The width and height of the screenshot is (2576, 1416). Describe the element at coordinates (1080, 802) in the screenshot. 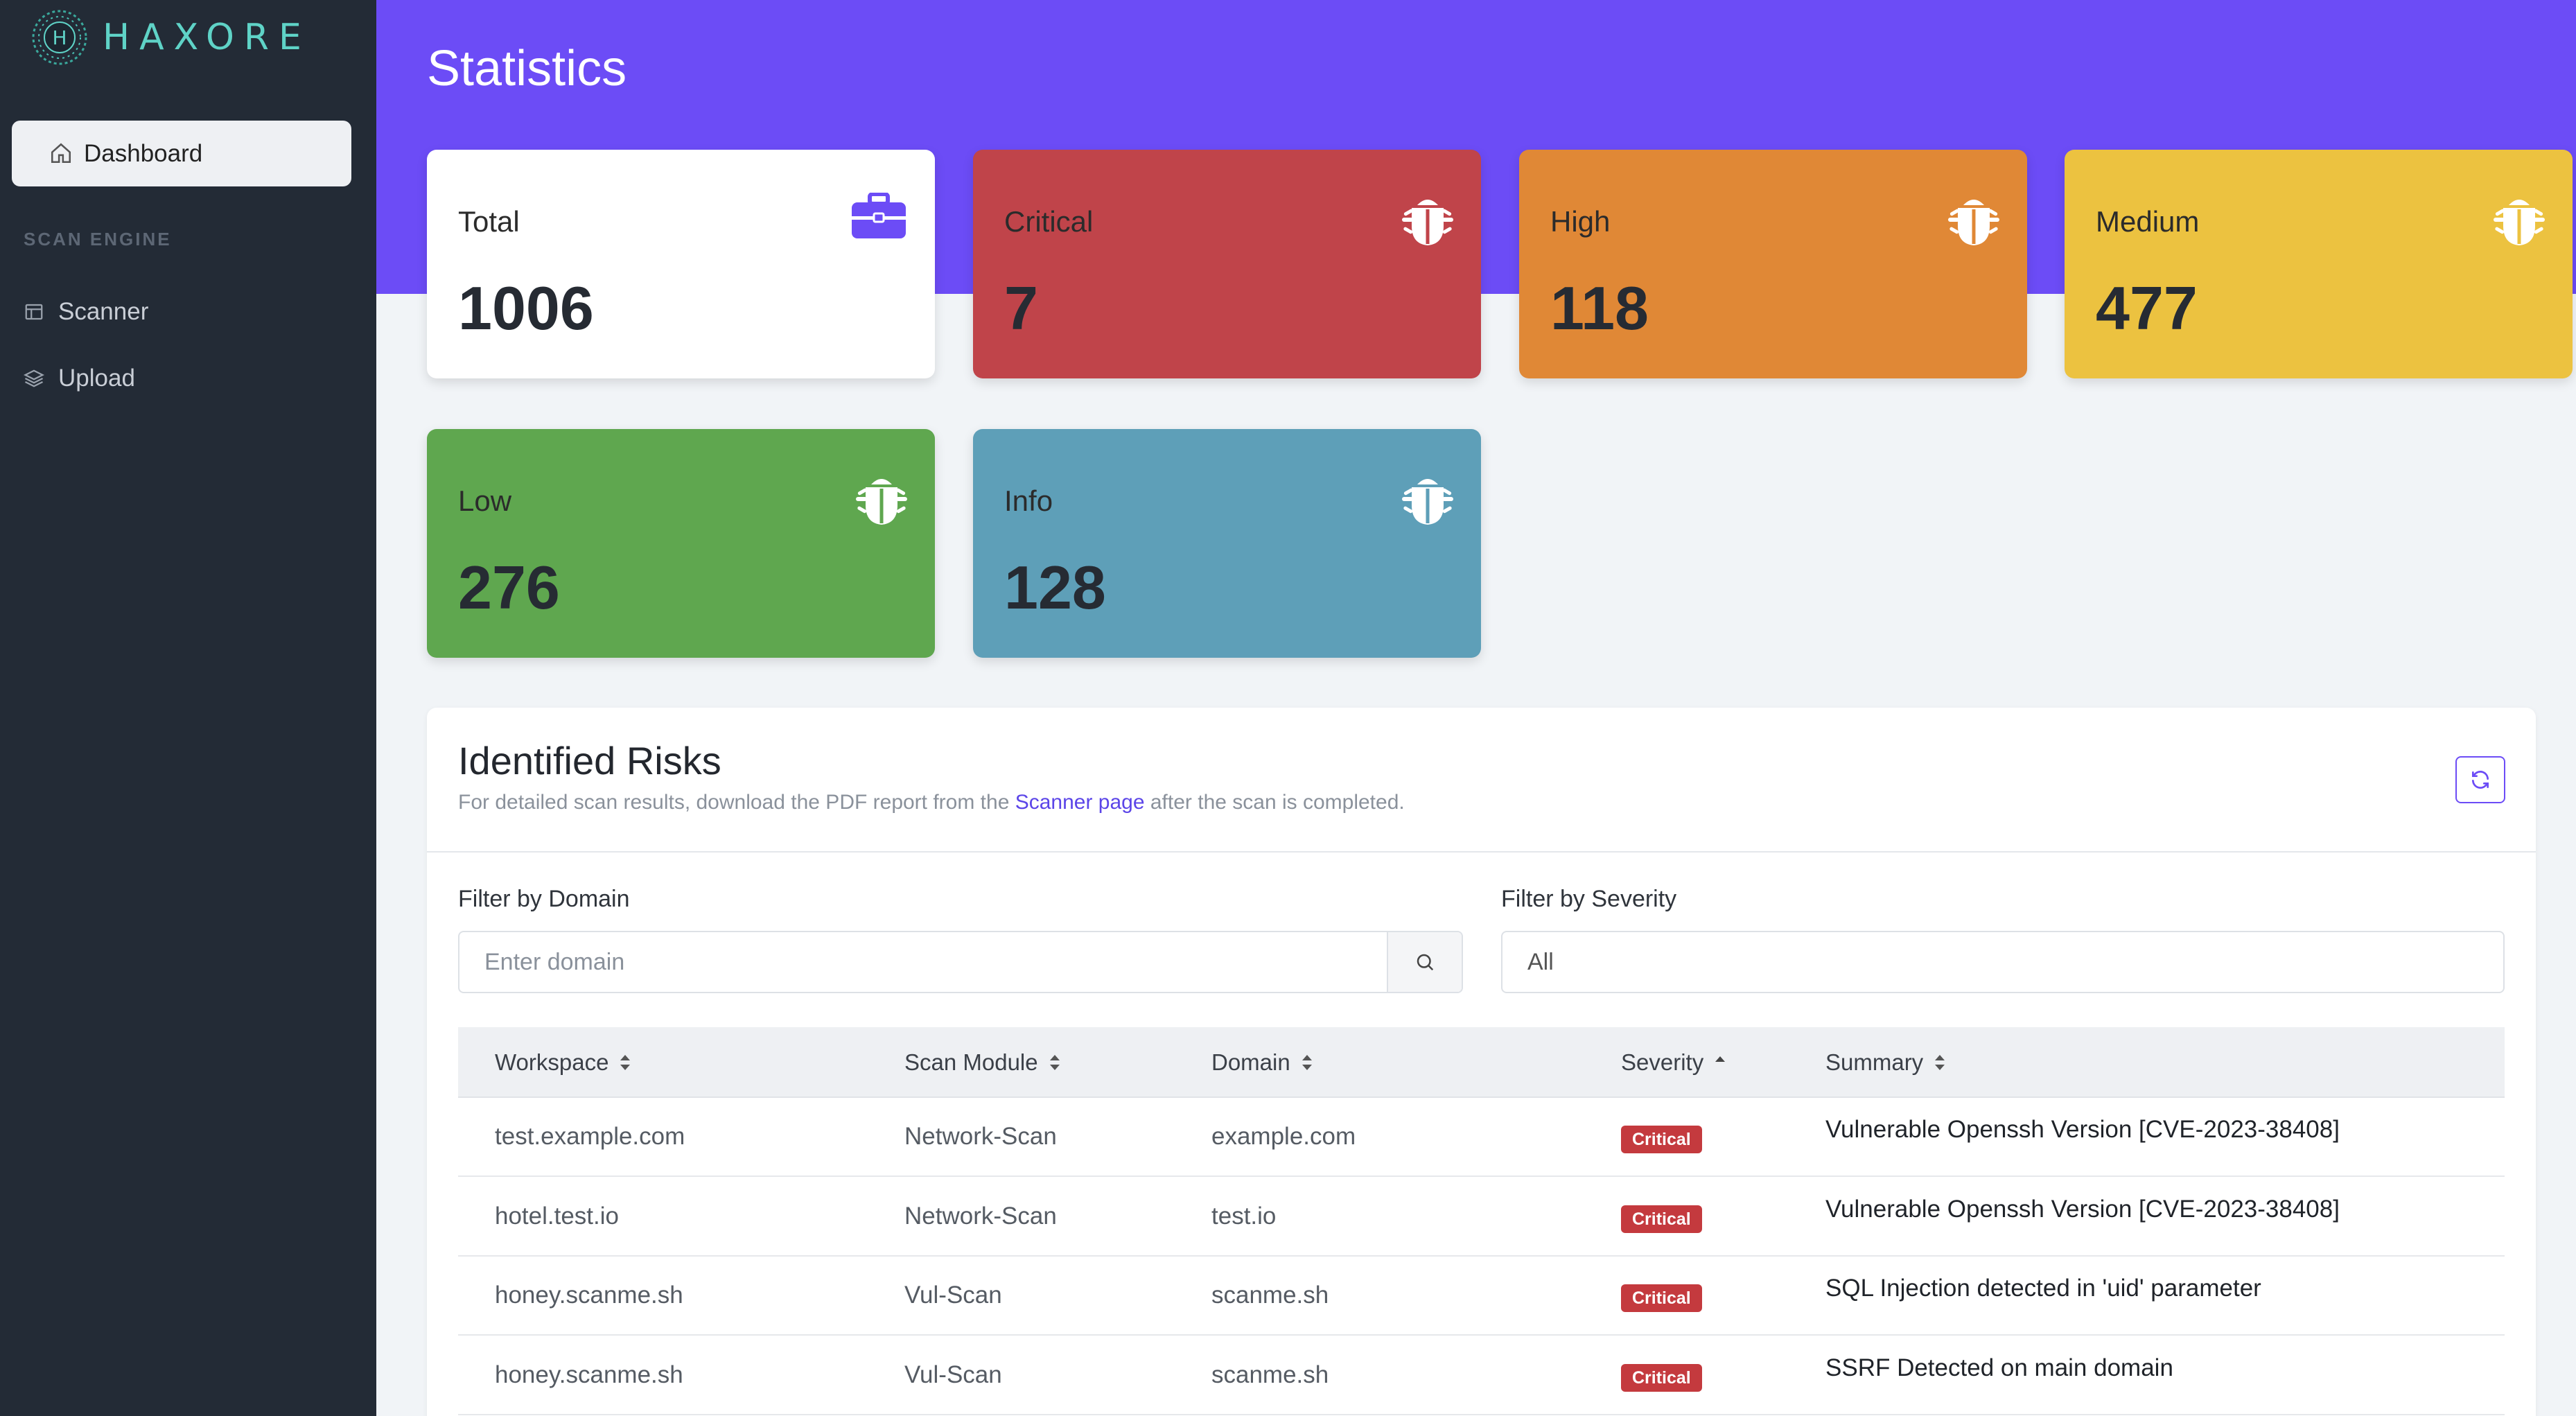

I see `scanner-page-link: Scanner page` at that location.